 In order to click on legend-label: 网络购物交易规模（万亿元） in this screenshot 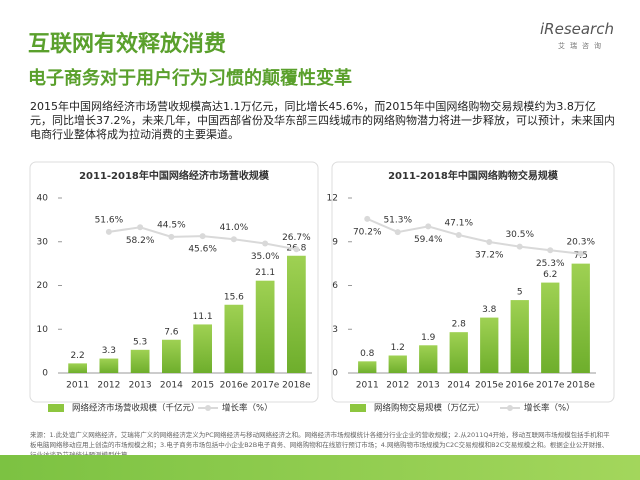, I will do `click(429, 408)`.